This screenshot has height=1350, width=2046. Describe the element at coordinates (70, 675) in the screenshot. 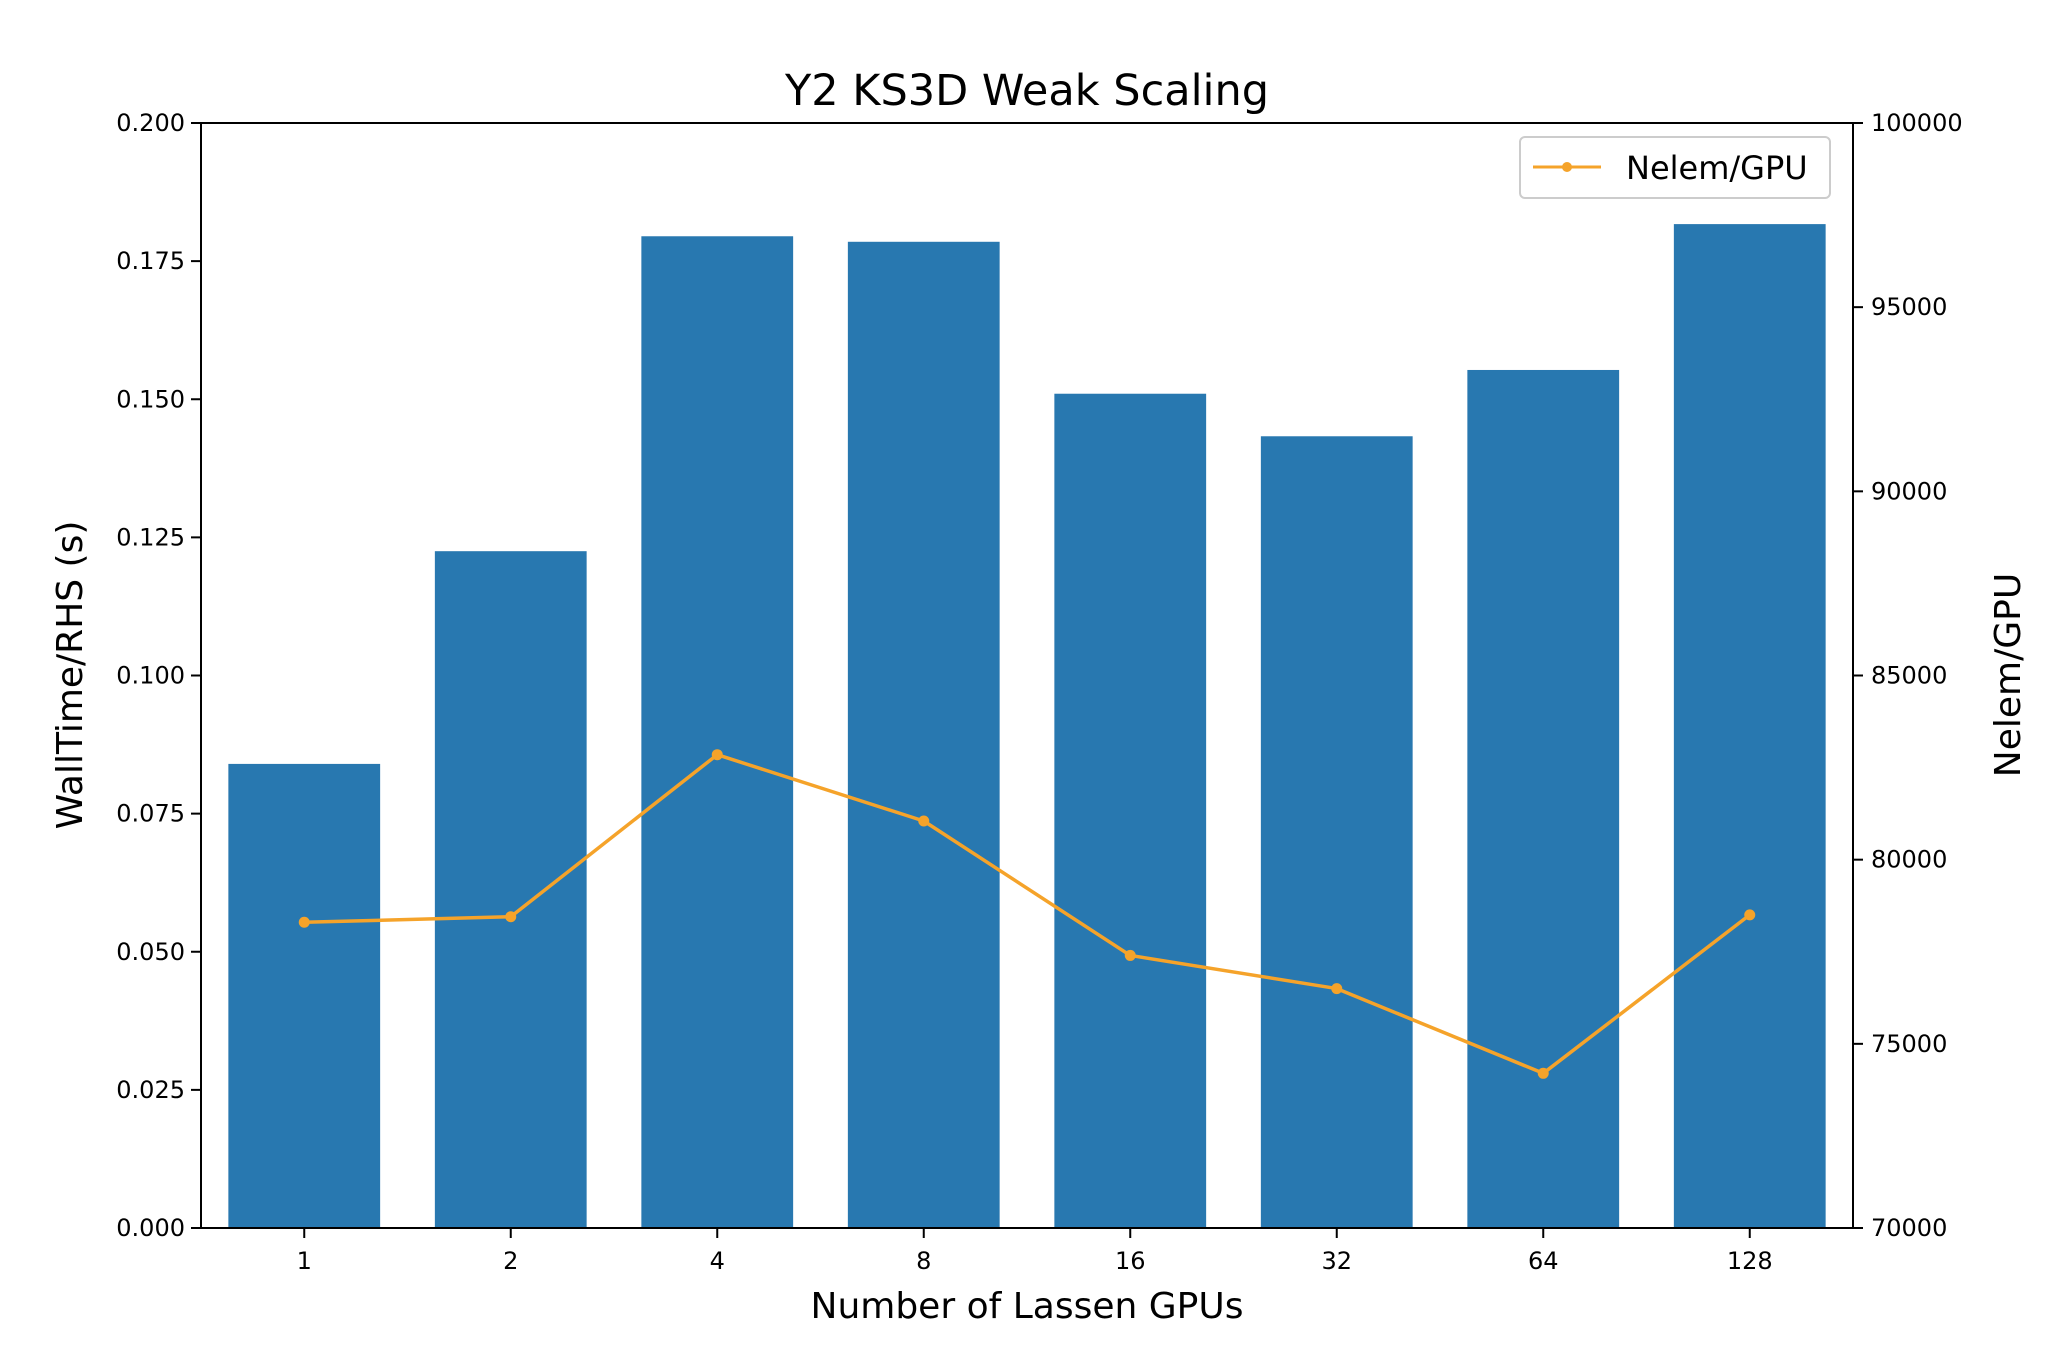

I see `left-y-axis-label: WallTime/RHS (s)` at that location.